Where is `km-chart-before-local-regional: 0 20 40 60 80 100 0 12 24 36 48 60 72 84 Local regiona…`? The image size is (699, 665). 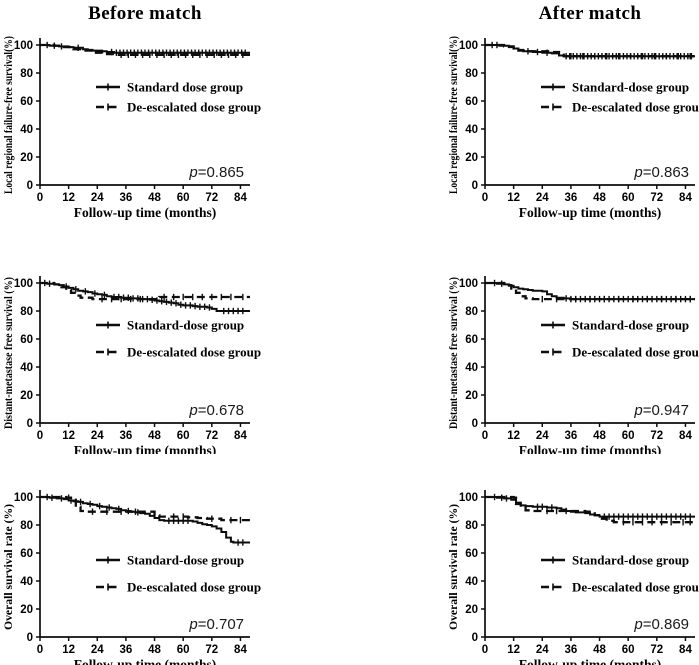 km-chart-before-local-regional: 0 20 40 60 80 100 0 12 24 36 48 60 72 84 Local regiona… is located at coordinates (132, 128).